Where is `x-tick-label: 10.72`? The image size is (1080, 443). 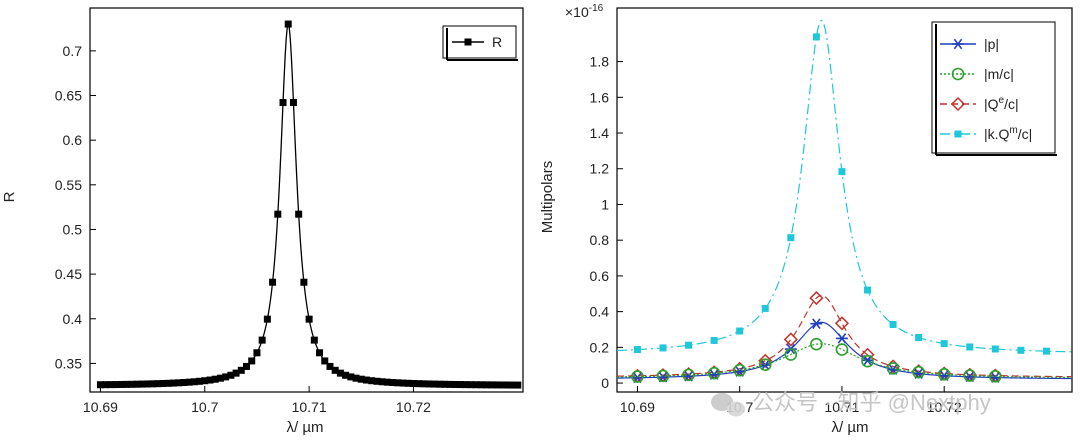
x-tick-label: 10.72 is located at coordinates (944, 407).